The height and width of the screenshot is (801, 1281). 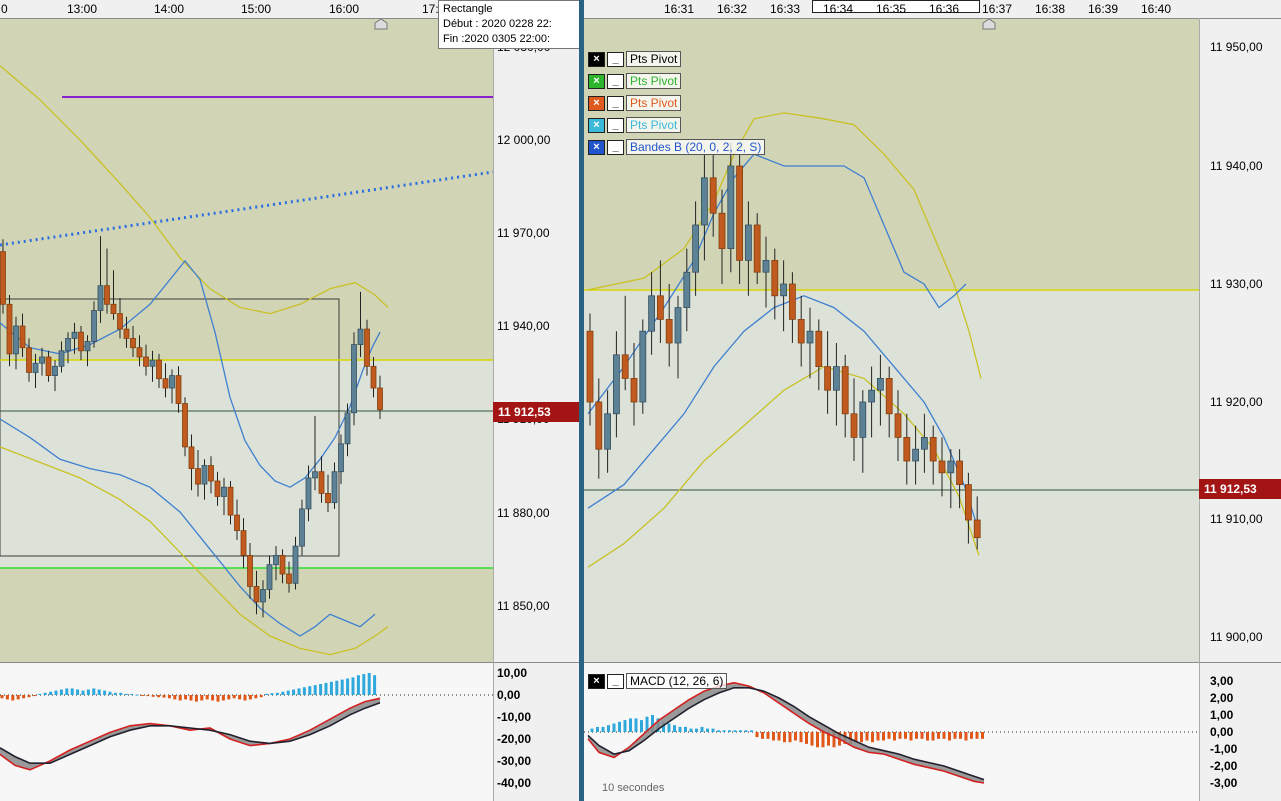 I want to click on right-price-axis-border, so click(x=1199, y=409).